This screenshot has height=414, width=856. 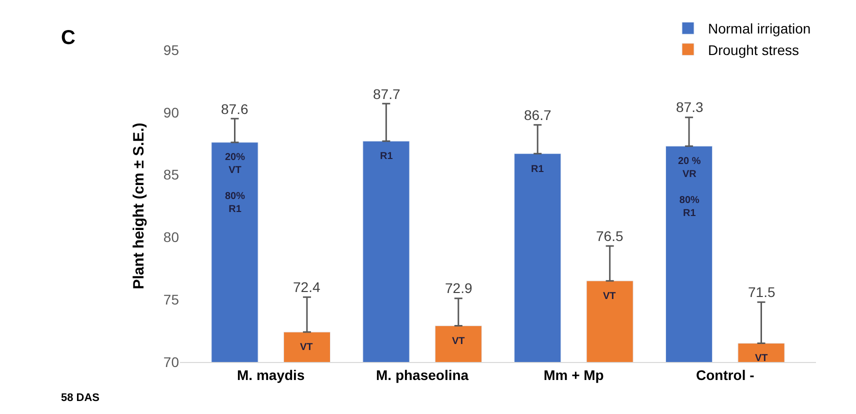 I want to click on y-tick-label: 90, so click(x=171, y=112).